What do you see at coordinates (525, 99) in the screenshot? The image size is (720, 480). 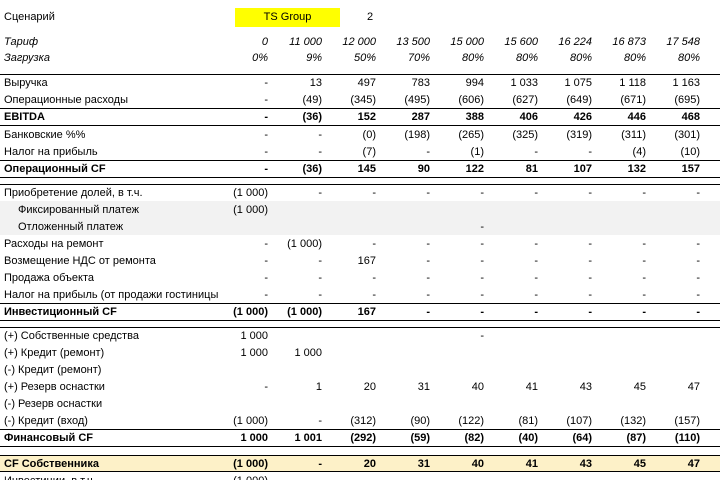 I see `cell: (627)` at bounding box center [525, 99].